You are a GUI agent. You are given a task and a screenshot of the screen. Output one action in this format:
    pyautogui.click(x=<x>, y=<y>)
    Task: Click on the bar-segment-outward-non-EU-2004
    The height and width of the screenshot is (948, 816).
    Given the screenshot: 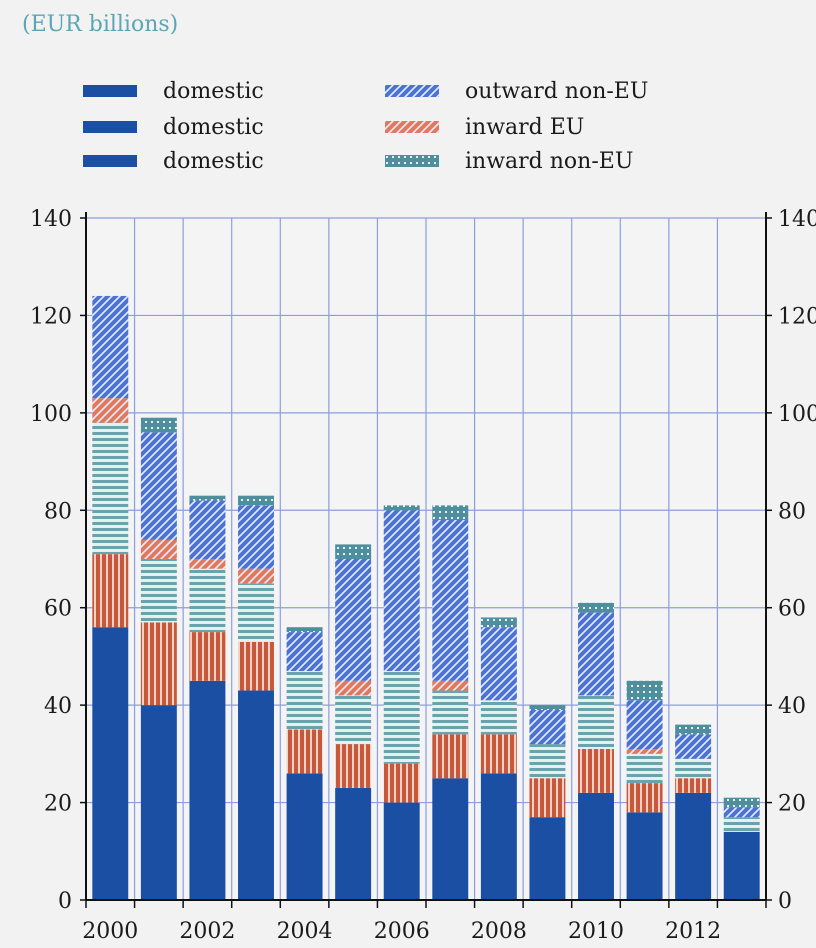 What is the action you would take?
    pyautogui.click(x=304, y=652)
    